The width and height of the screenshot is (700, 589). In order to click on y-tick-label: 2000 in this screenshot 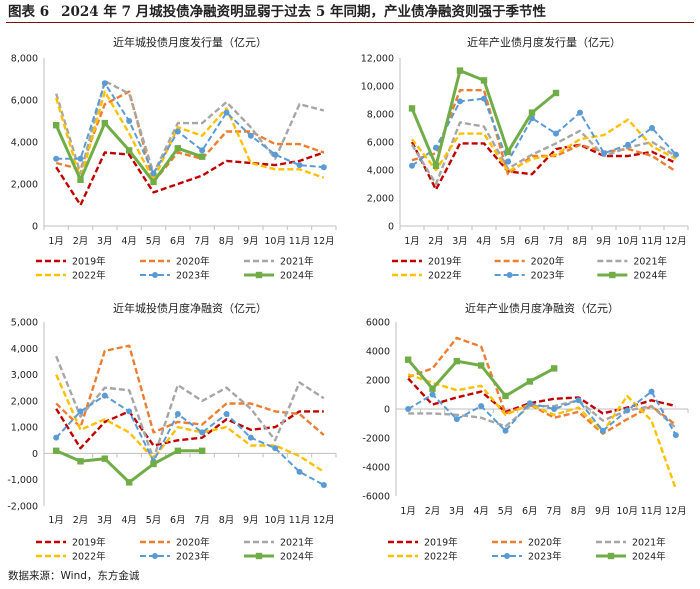, I will do `click(378, 381)`.